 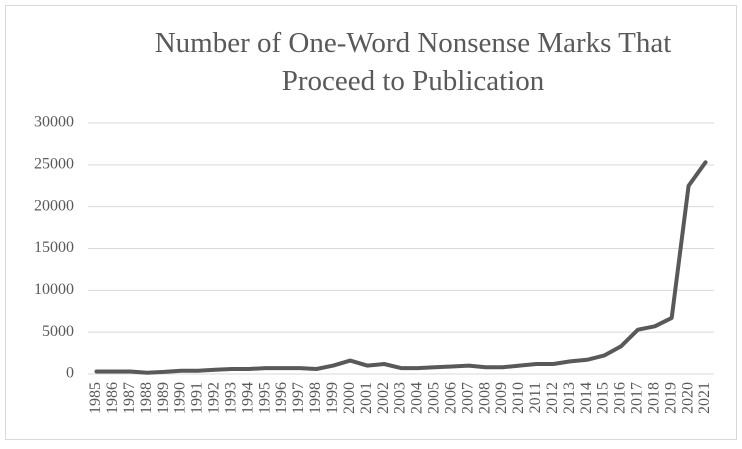 What do you see at coordinates (670, 398) in the screenshot?
I see `x-tick-label: 2019` at bounding box center [670, 398].